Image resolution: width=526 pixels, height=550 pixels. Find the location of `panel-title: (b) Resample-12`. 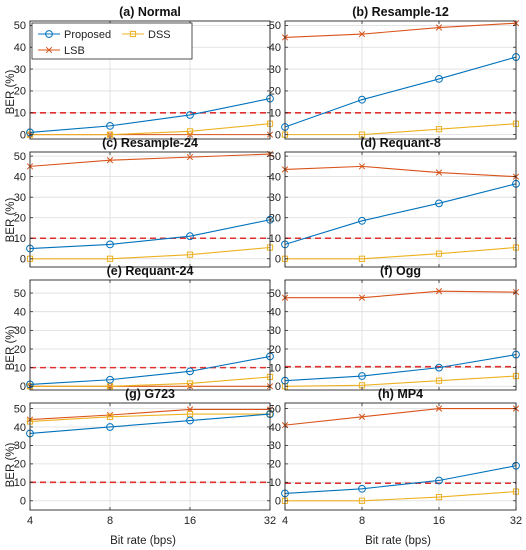

panel-title: (b) Resample-12 is located at coordinates (400, 12).